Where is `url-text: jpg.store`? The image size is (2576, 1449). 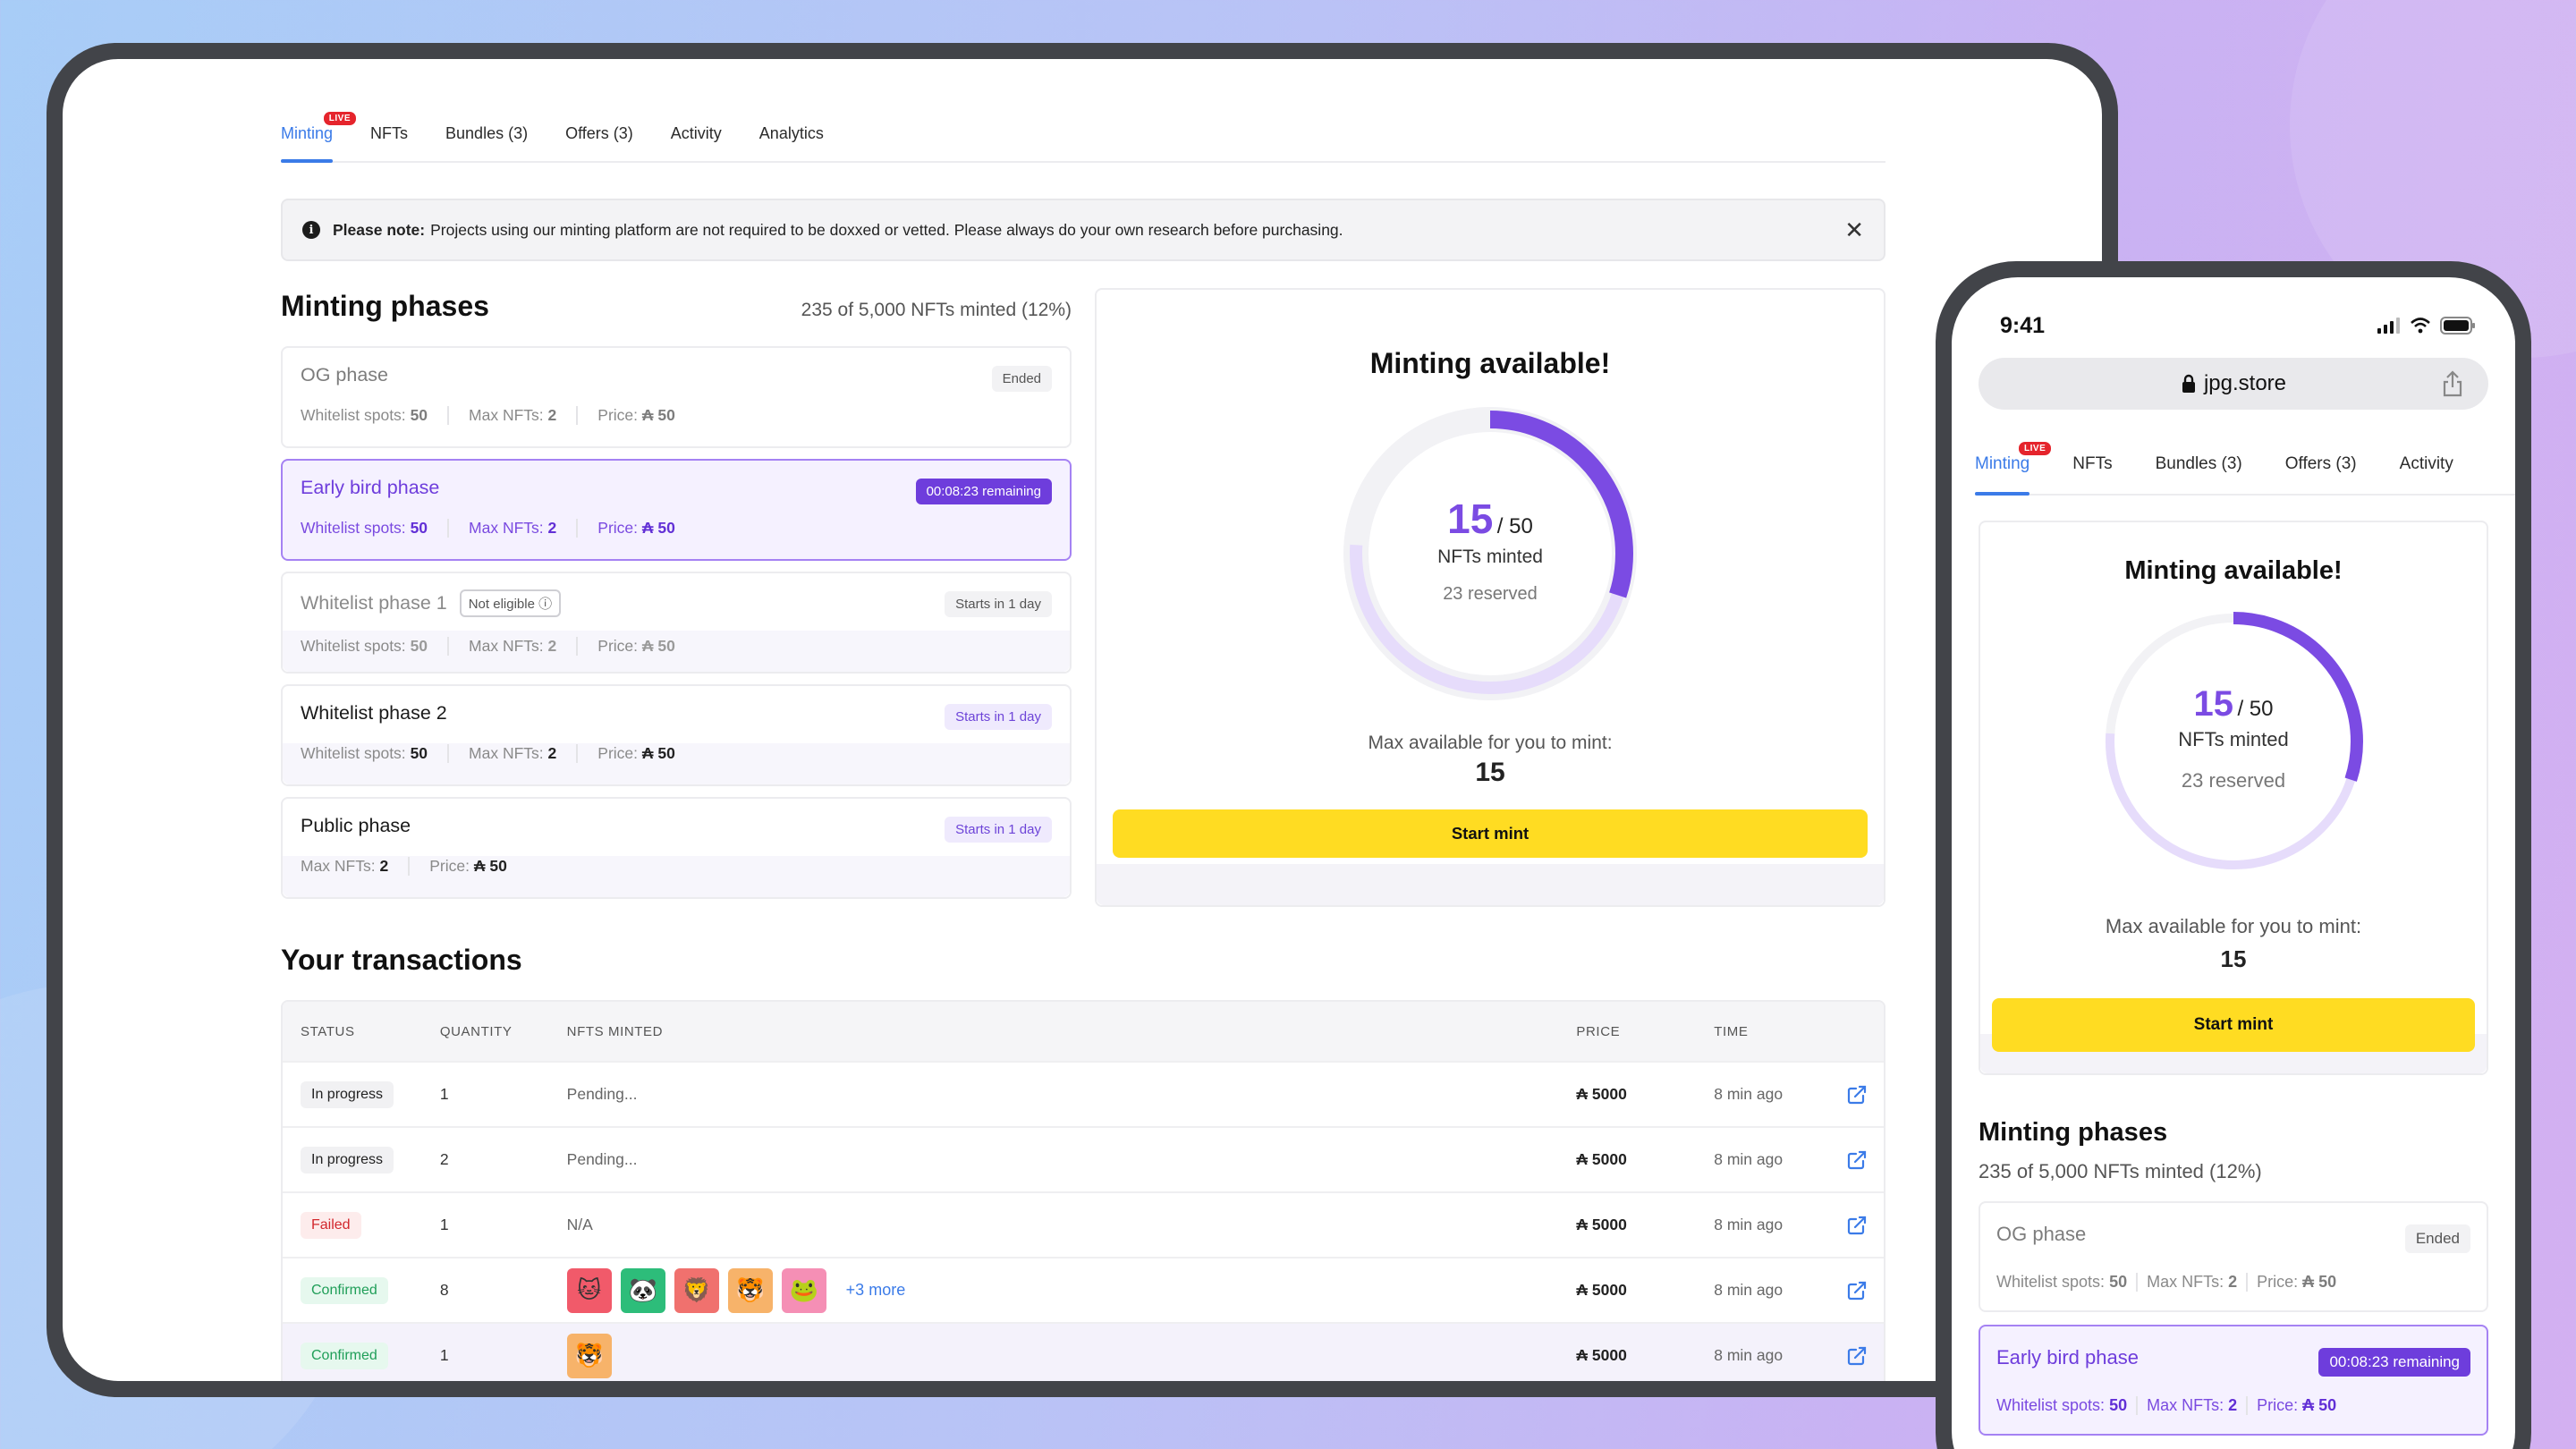 url-text: jpg.store is located at coordinates (2245, 383).